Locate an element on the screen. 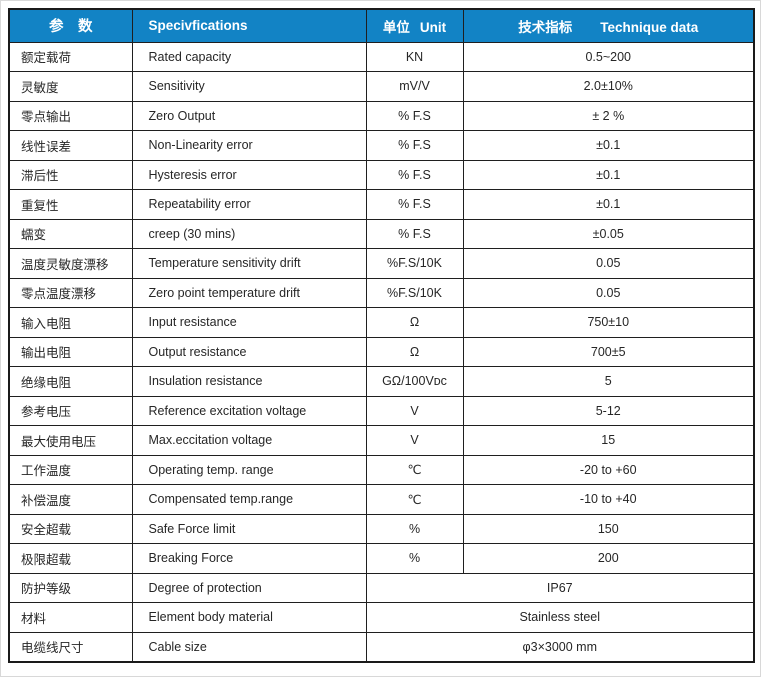 The width and height of the screenshot is (761, 677). param-zh: 零点输出 is located at coordinates (70, 115).